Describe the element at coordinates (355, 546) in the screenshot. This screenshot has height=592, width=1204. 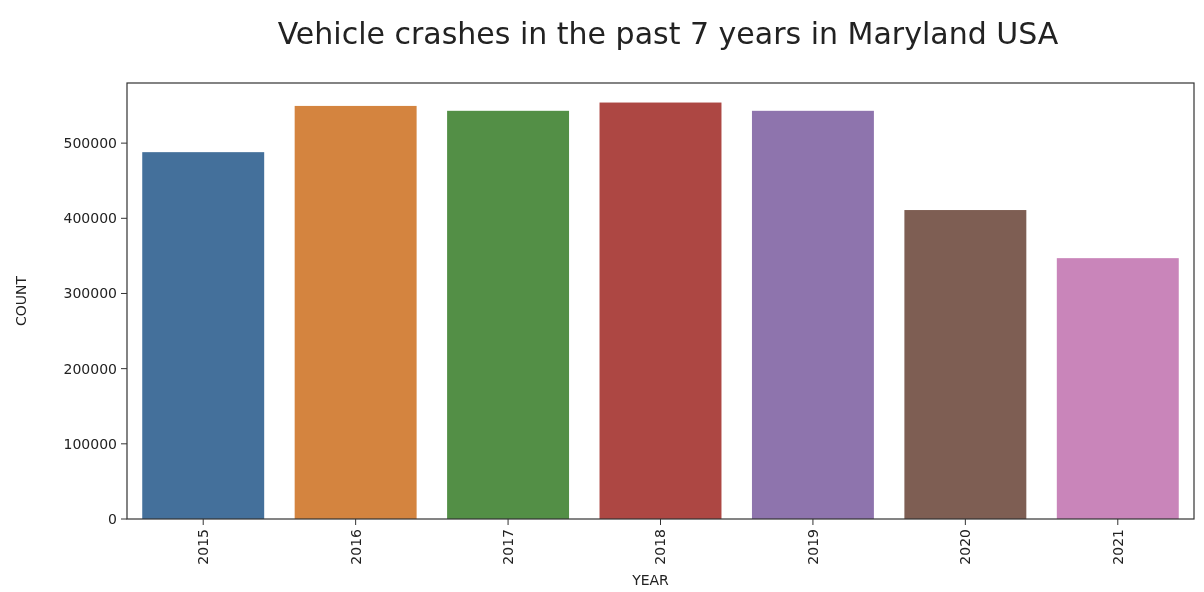
I see `x-tick-label: 2016` at that location.